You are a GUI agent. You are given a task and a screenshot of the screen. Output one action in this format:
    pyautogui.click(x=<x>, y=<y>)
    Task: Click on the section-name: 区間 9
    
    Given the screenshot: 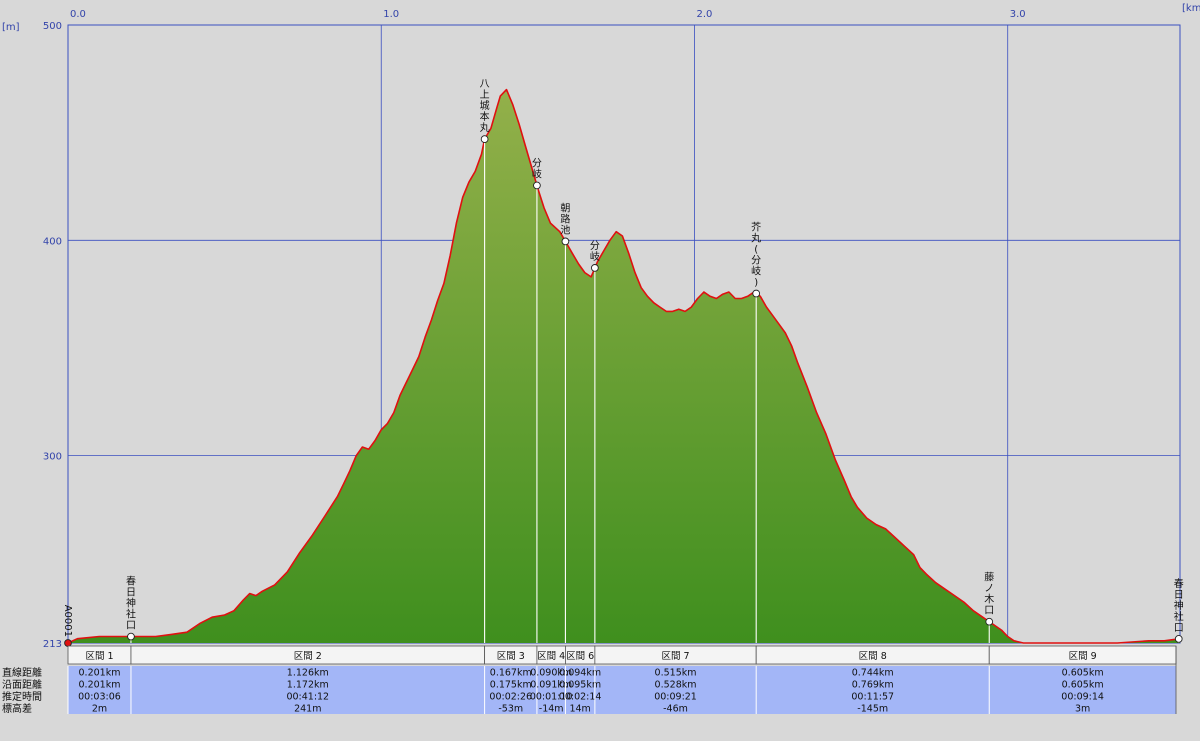 What is the action you would take?
    pyautogui.click(x=1083, y=656)
    